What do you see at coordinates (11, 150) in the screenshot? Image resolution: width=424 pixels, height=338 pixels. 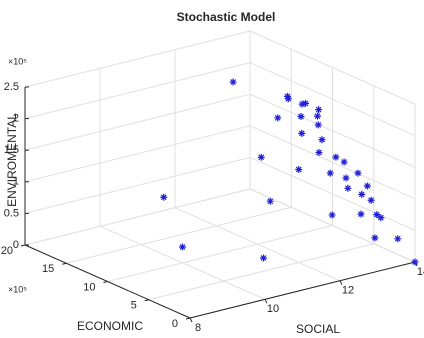 I see `z-tick-label: 1.5` at bounding box center [11, 150].